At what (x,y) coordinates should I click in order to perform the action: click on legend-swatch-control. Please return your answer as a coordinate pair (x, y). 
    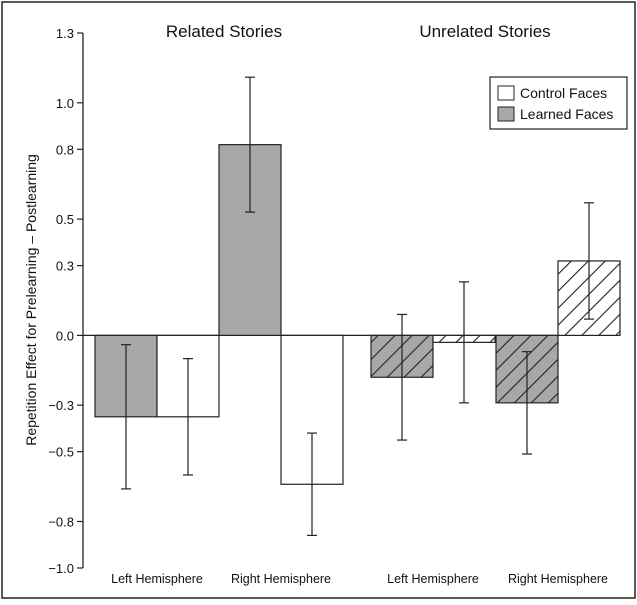
    Looking at the image, I should click on (506, 93).